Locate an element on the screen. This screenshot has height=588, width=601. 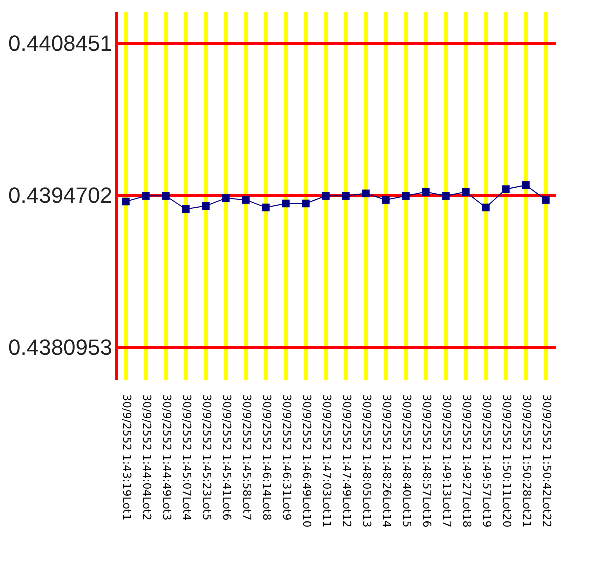
x-tick-label: 30/9/2552 1:50:11Lot20 is located at coordinates (507, 461).